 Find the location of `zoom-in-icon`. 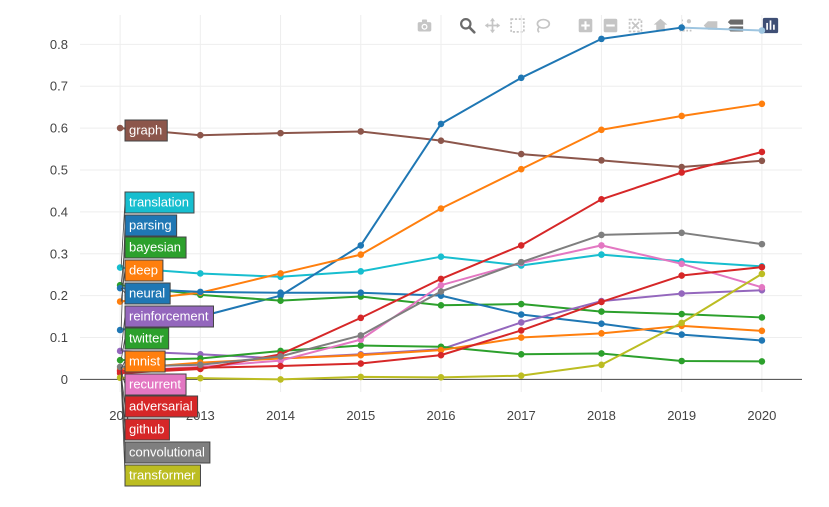

zoom-in-icon is located at coordinates (585, 25).